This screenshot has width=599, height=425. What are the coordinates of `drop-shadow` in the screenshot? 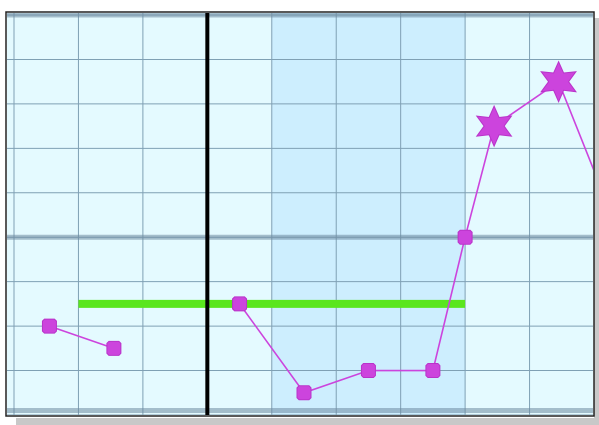 It's located at (305, 421).